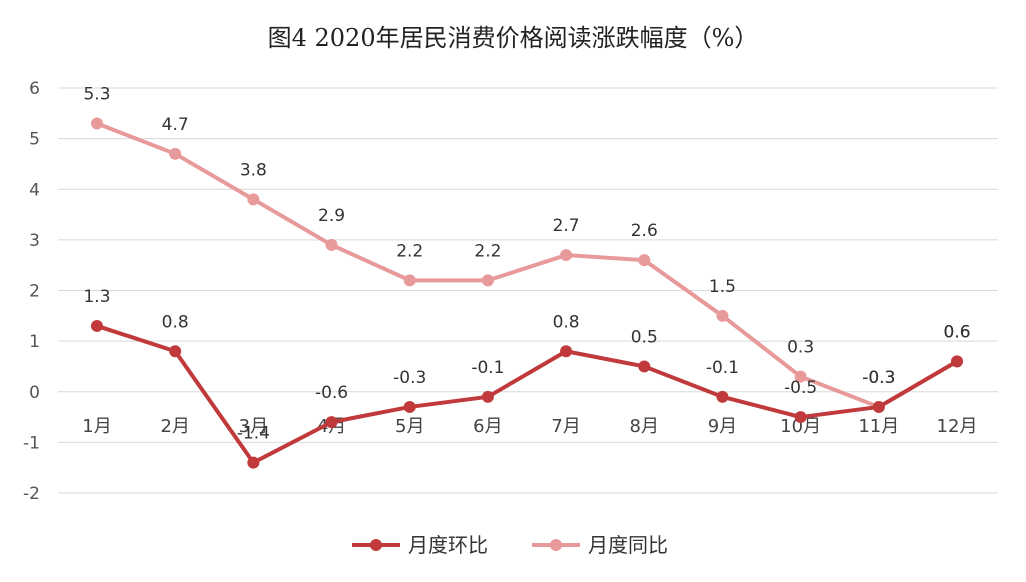 The image size is (1026, 582). Describe the element at coordinates (644, 231) in the screenshot. I see `data-label: 2.6` at that location.